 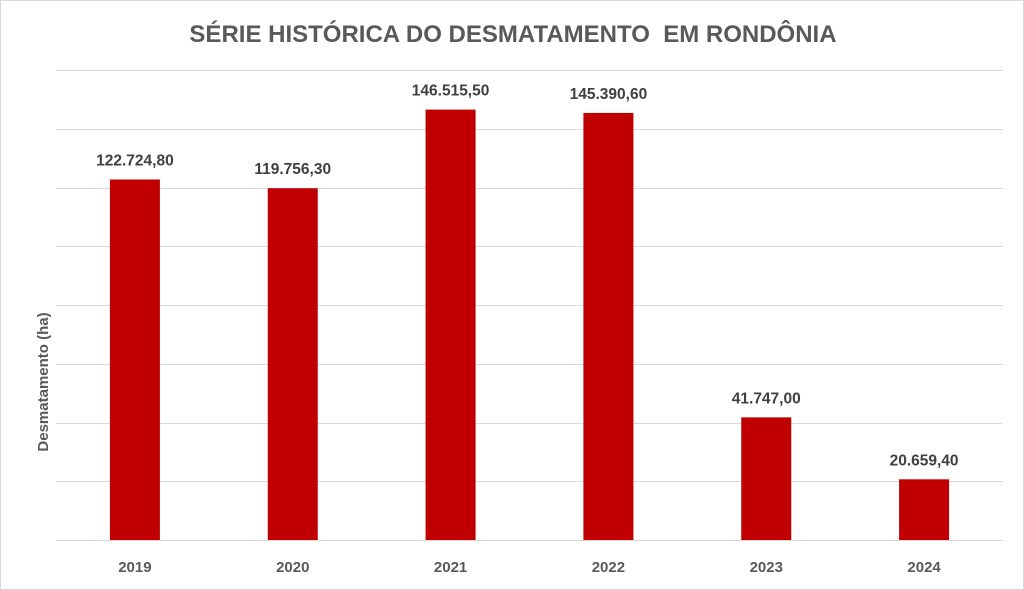 What do you see at coordinates (529, 567) in the screenshot?
I see `x-axis-ticks: 2019 2020 2021 2022 2023 2024` at bounding box center [529, 567].